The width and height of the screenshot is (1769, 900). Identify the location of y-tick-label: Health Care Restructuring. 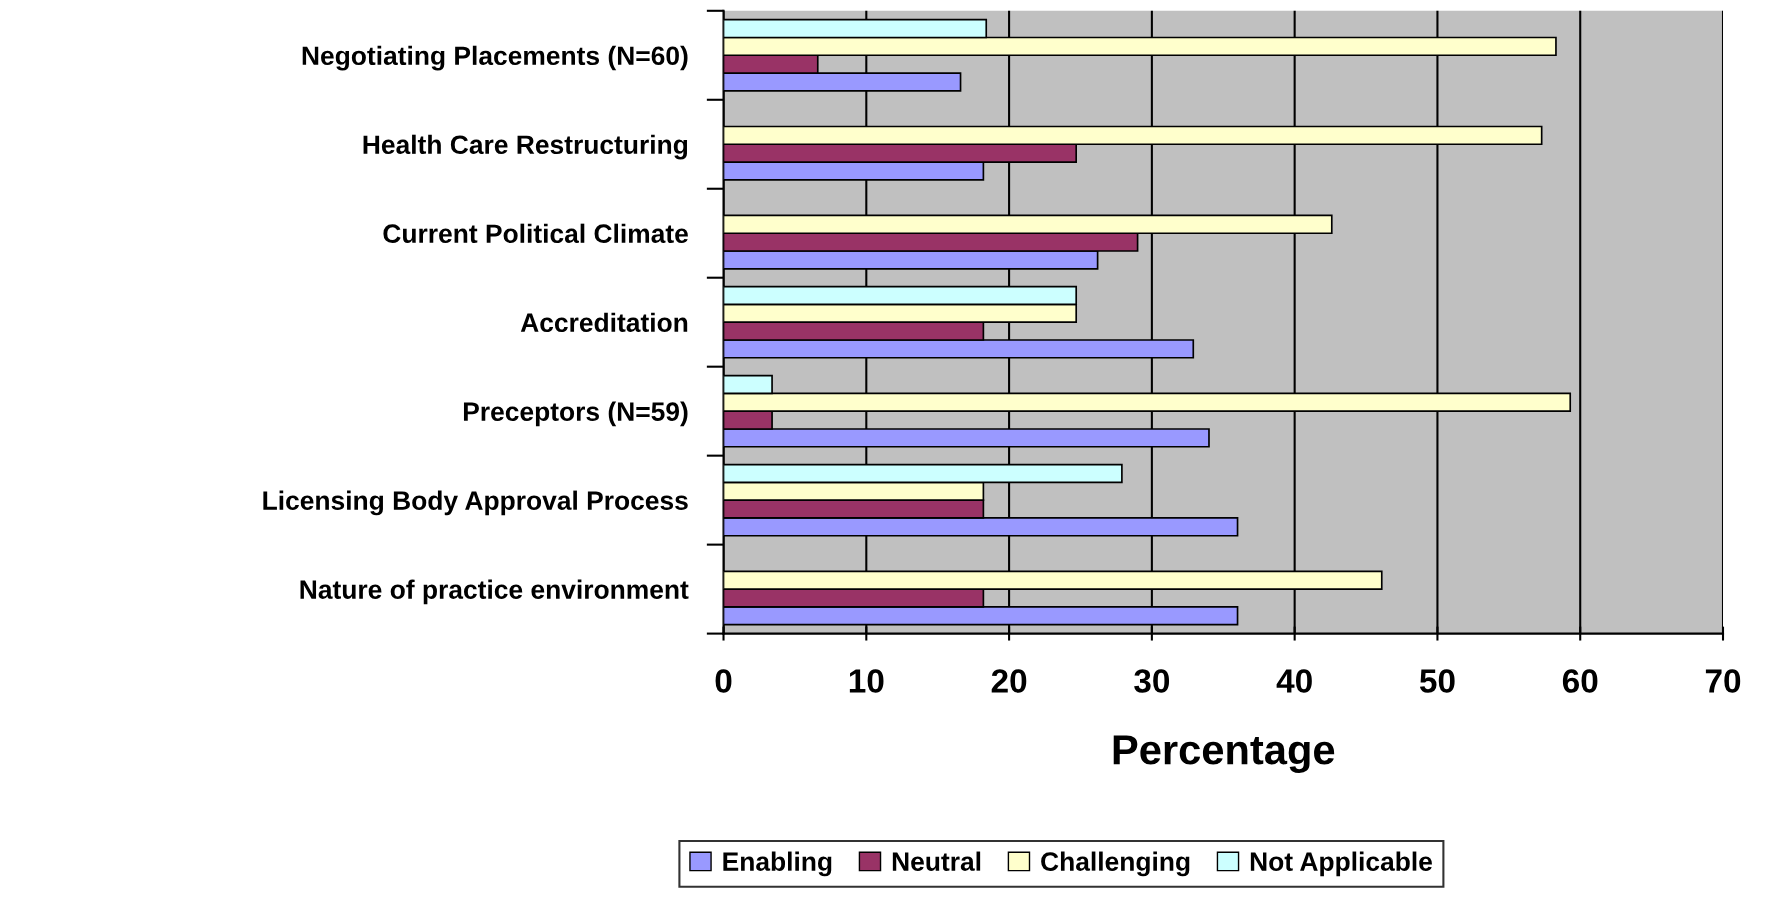
(525, 147).